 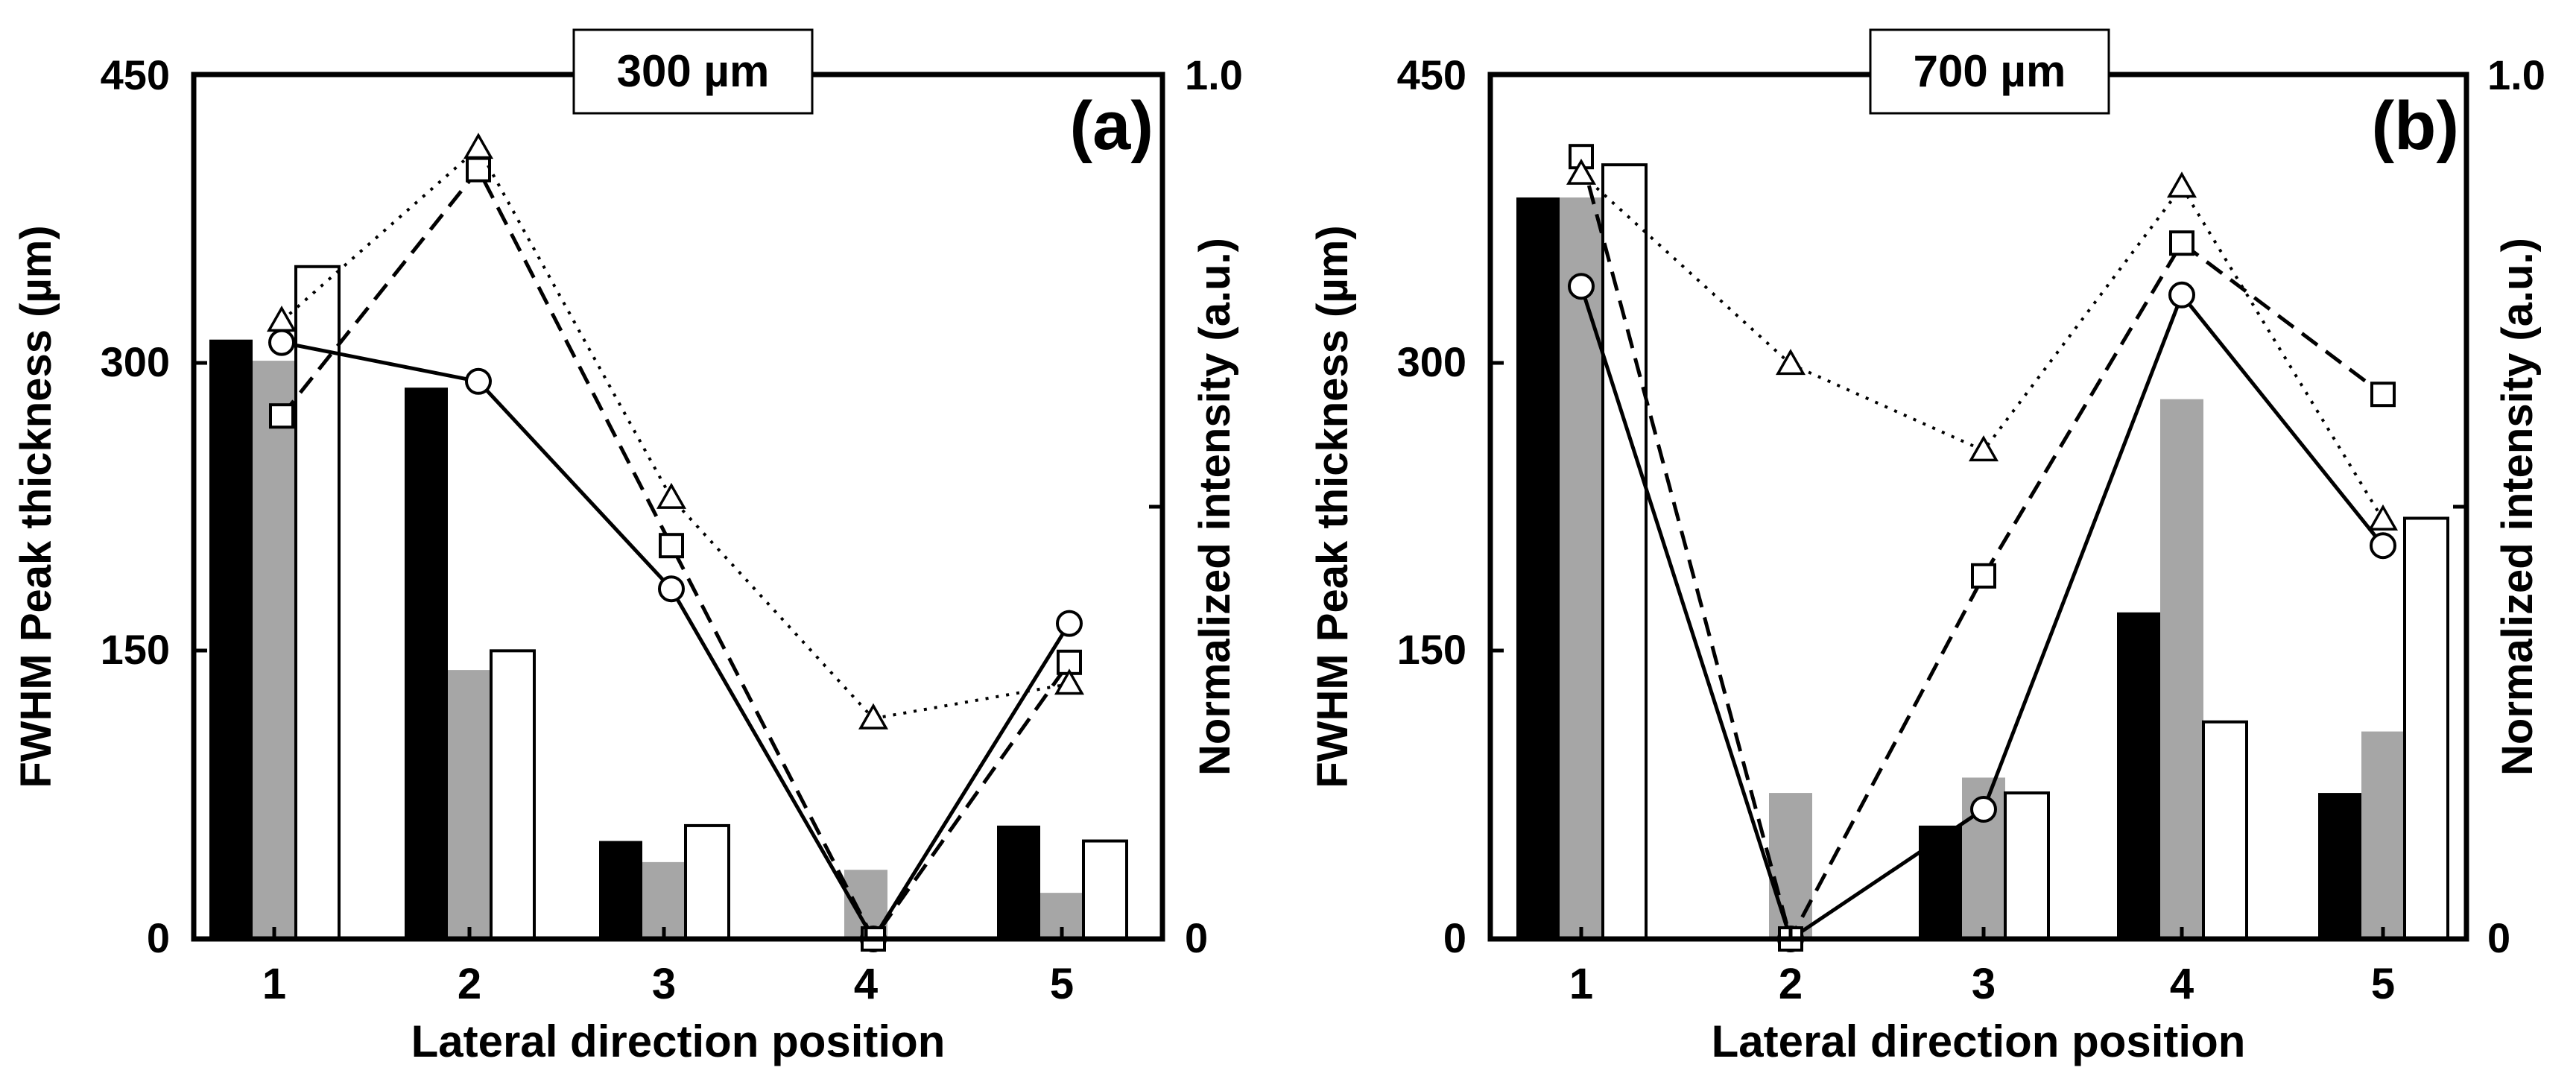 I want to click on panel-b-label: (b), so click(x=2415, y=126).